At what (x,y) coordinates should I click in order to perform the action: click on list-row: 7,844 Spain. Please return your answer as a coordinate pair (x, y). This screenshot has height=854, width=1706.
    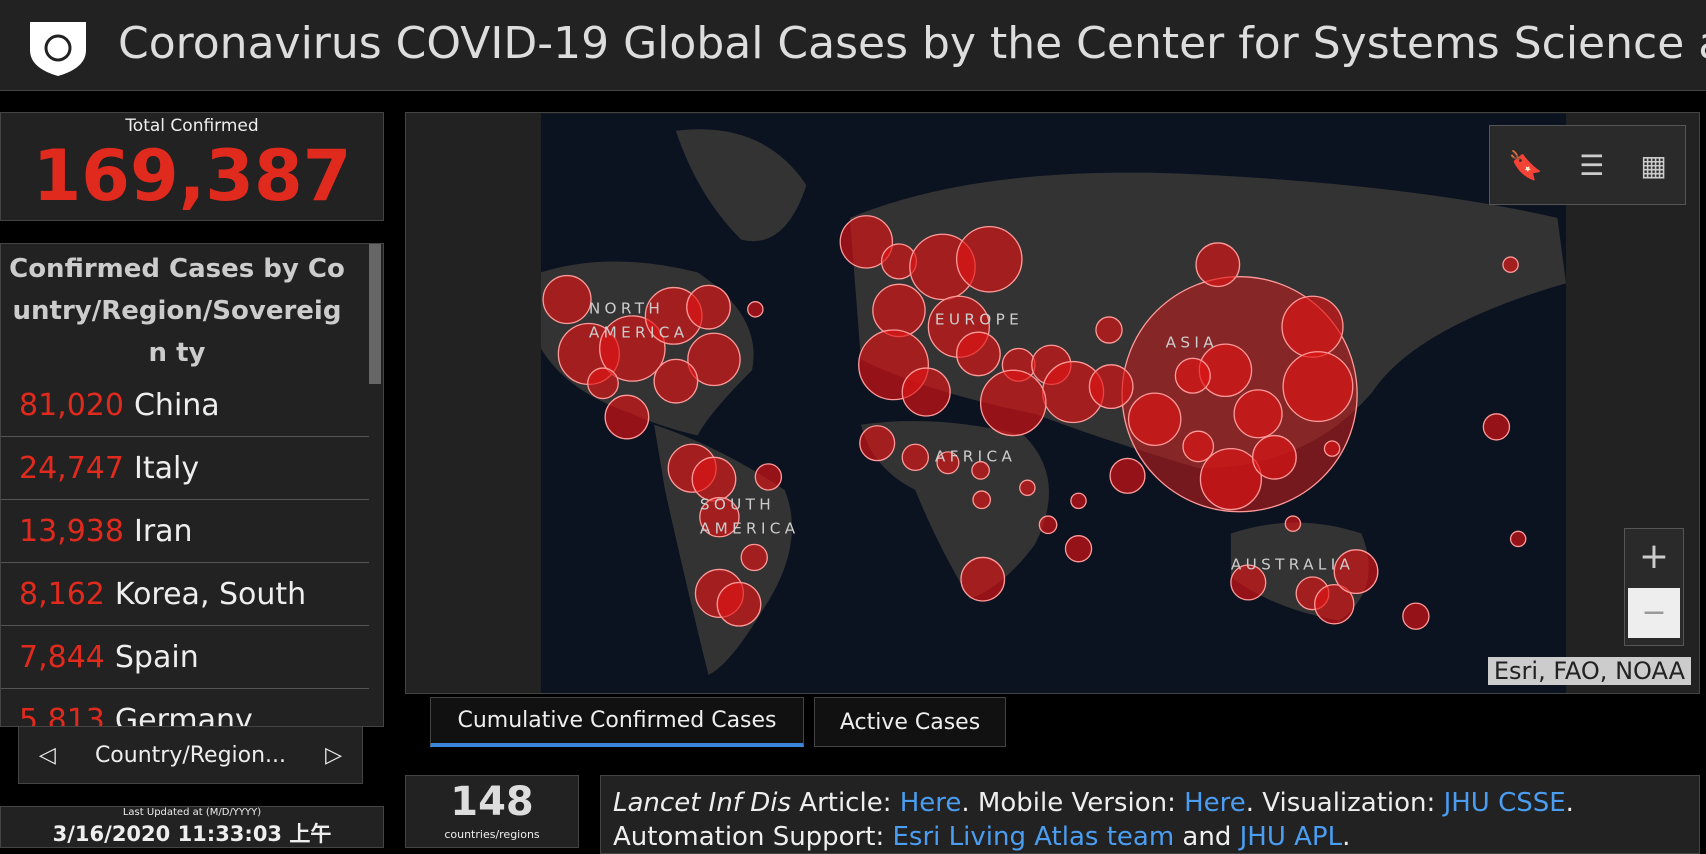
    Looking at the image, I should click on (185, 657).